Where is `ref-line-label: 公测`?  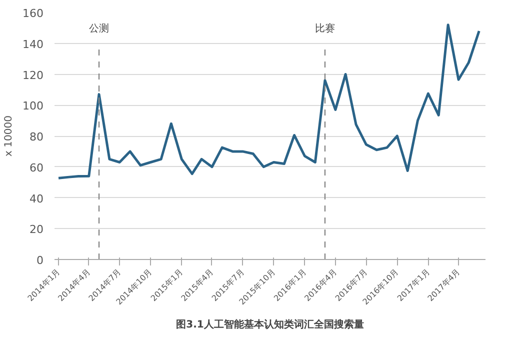
ref-line-label: 公测 is located at coordinates (99, 28).